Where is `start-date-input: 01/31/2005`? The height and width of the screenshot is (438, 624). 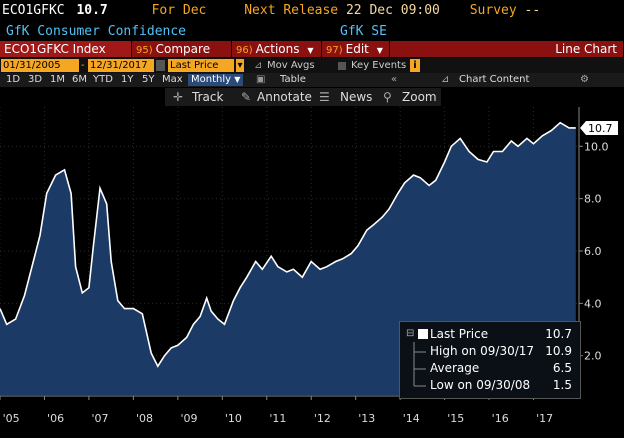
start-date-input: 01/31/2005 is located at coordinates (40, 65).